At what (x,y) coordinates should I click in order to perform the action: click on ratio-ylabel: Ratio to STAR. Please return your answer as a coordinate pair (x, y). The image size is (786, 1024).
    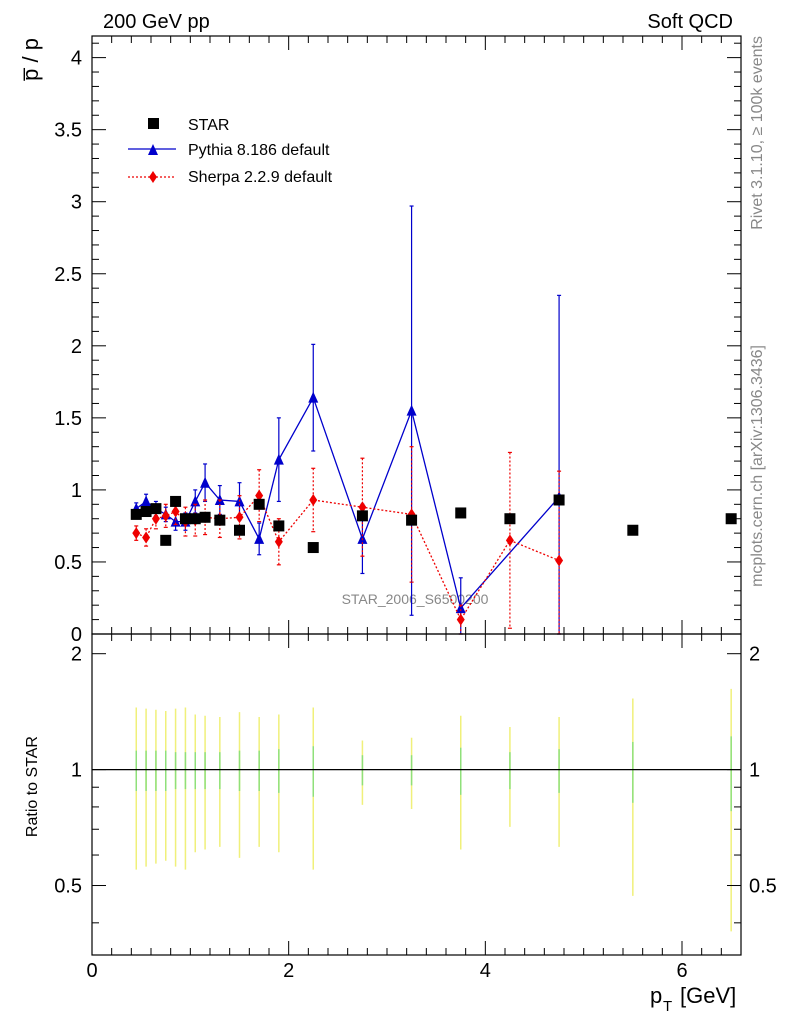
    Looking at the image, I should click on (32, 786).